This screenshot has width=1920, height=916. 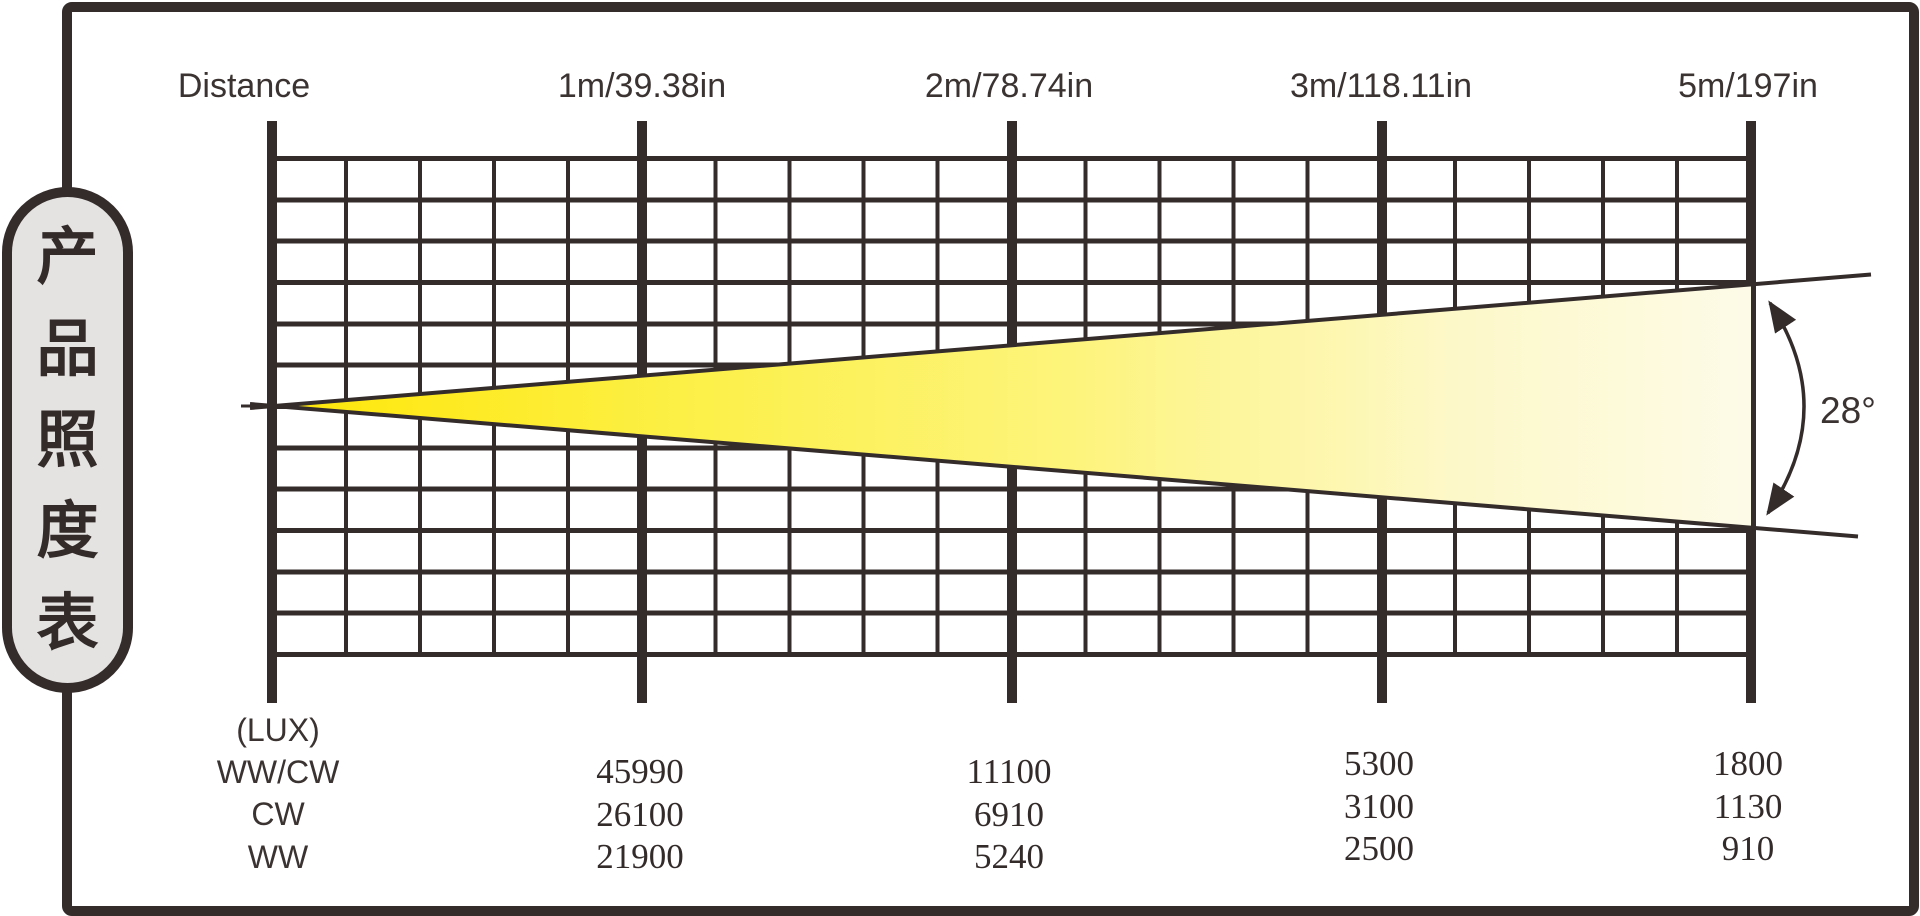 What do you see at coordinates (278, 856) in the screenshot?
I see `row-label-ww: WW` at bounding box center [278, 856].